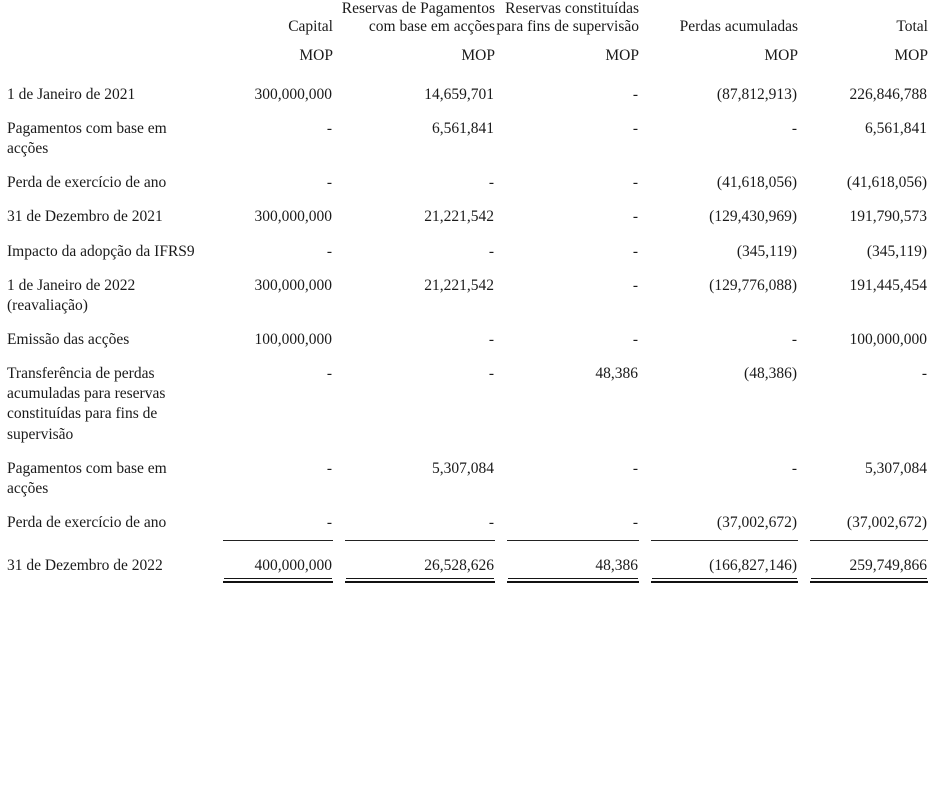  Describe the element at coordinates (738, 27) in the screenshot. I see `header-title-accumulated-losses: Perdas acumuladas` at that location.